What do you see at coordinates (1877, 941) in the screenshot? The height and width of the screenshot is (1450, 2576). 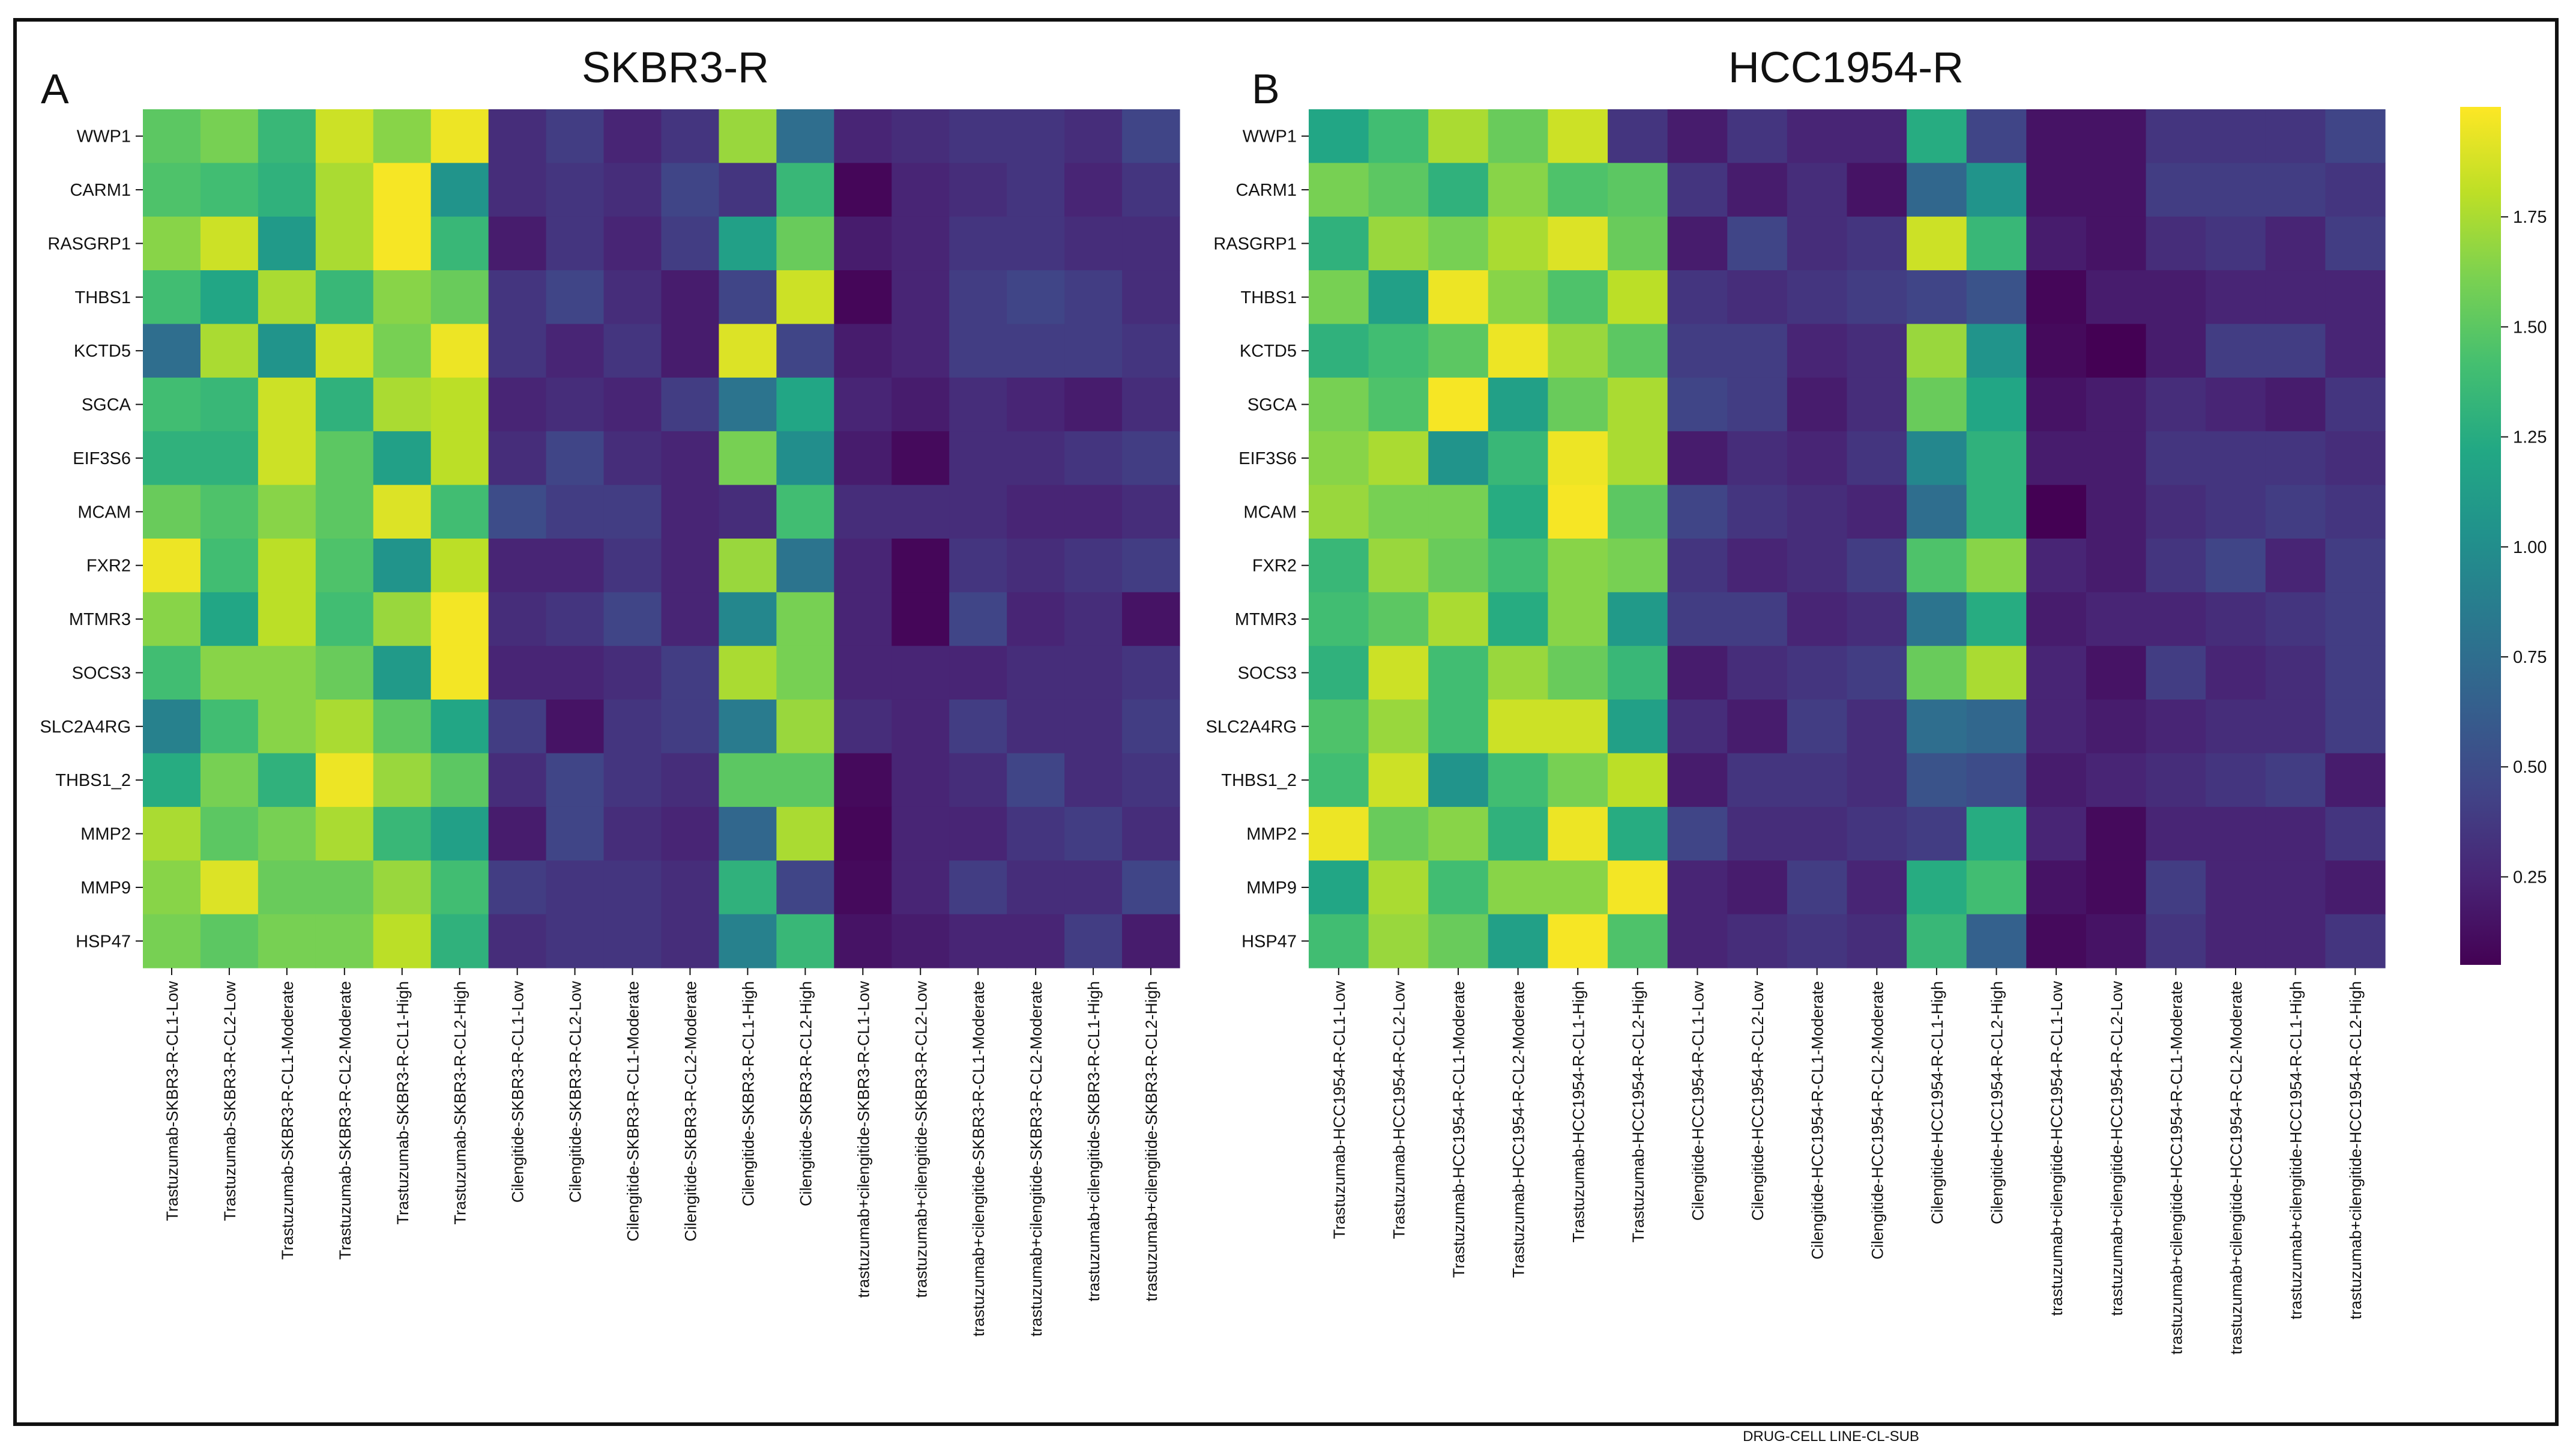 I see `heatmap-b-cell-r15-c9` at bounding box center [1877, 941].